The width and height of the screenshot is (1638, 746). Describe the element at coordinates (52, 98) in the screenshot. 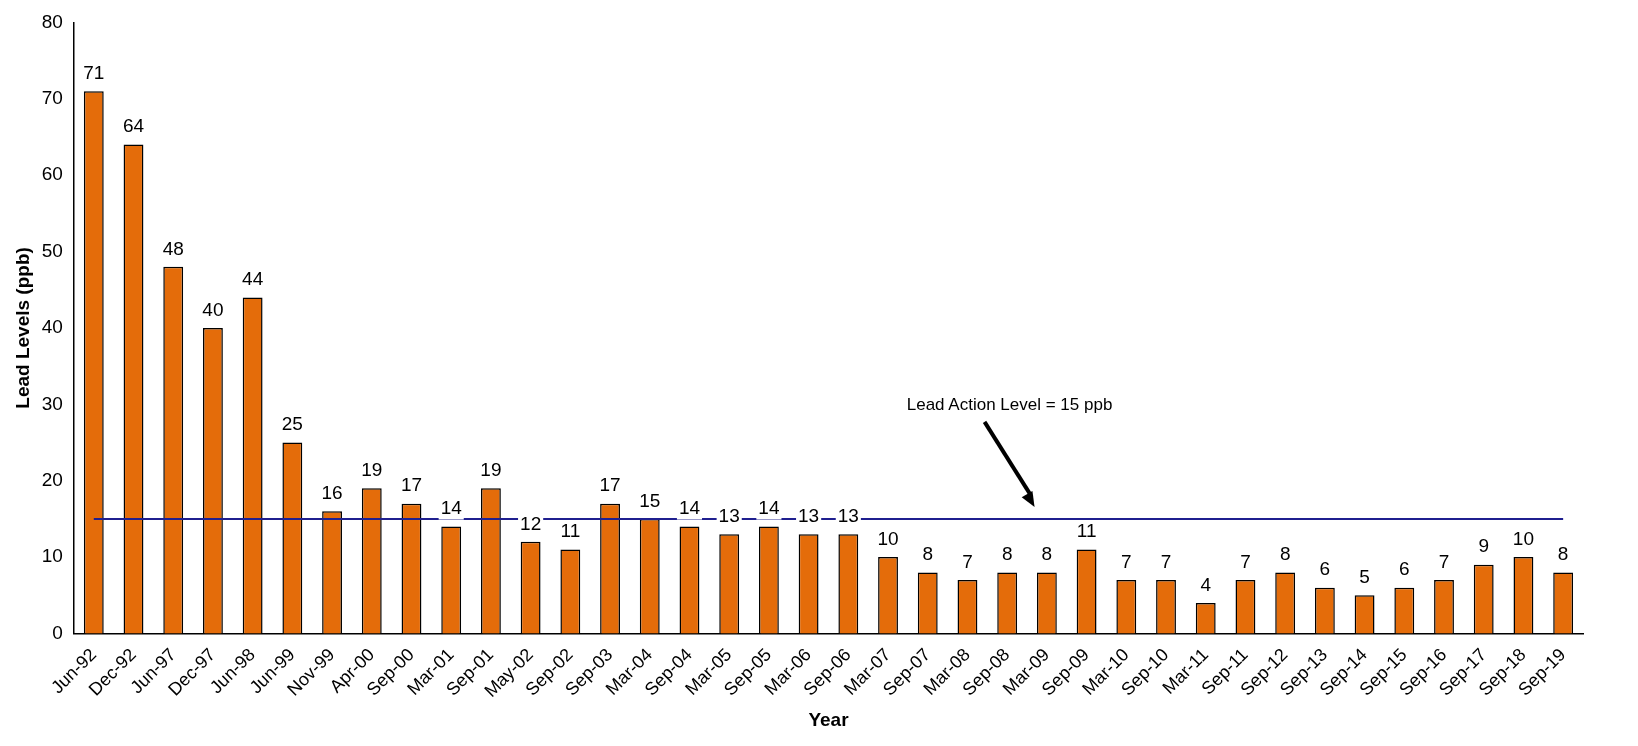

I see `y-tick-label: 70` at that location.